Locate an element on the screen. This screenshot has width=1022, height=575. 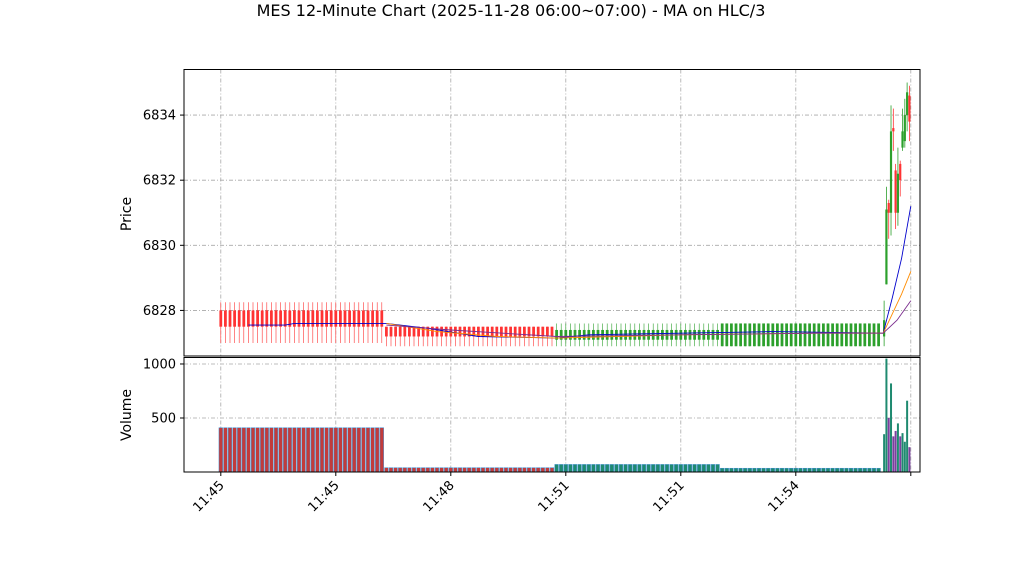
volume-gridlines is located at coordinates (552, 414).